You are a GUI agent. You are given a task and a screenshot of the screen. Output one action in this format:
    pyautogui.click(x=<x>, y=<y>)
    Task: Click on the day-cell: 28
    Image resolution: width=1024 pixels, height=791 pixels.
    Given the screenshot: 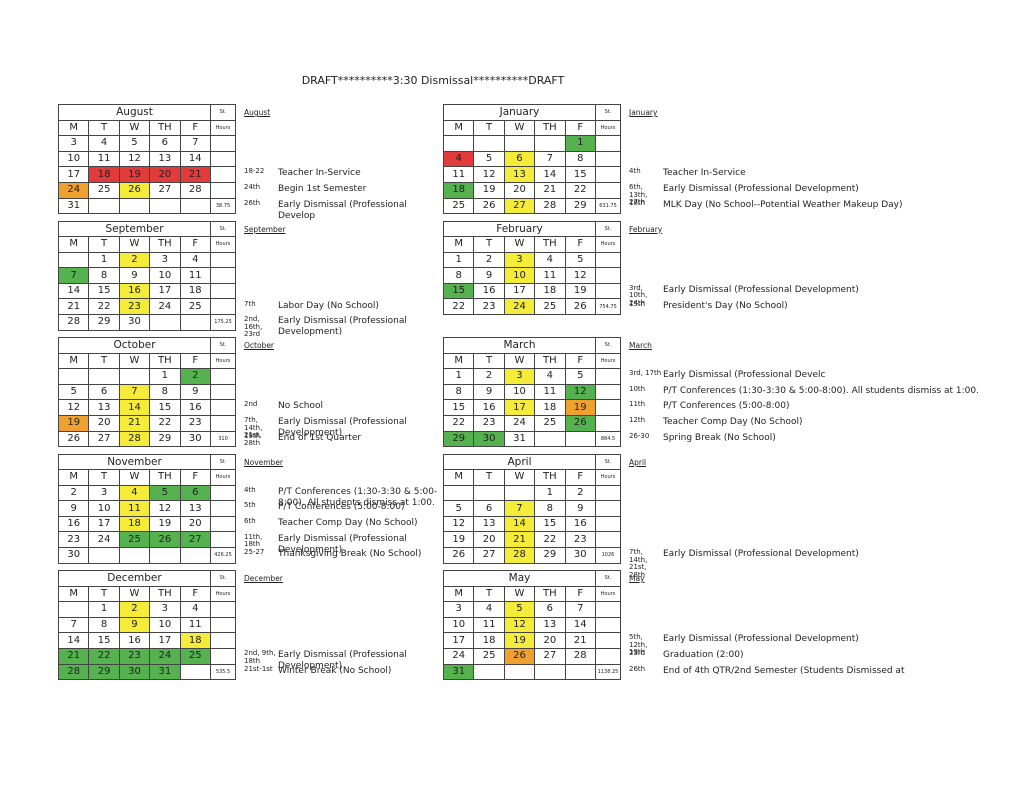 What is the action you would take?
    pyautogui.click(x=73, y=322)
    